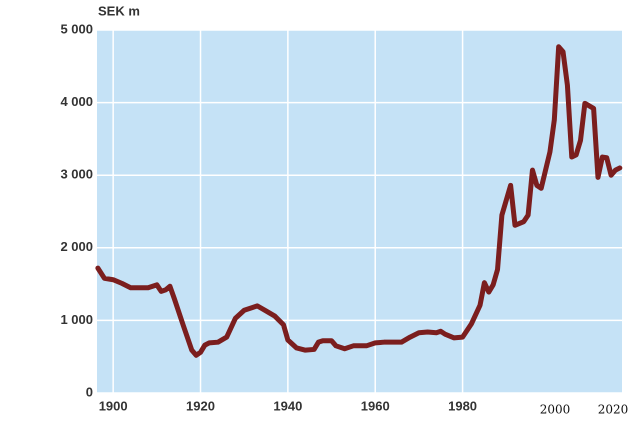  I want to click on annotation: 2020, so click(613, 410).